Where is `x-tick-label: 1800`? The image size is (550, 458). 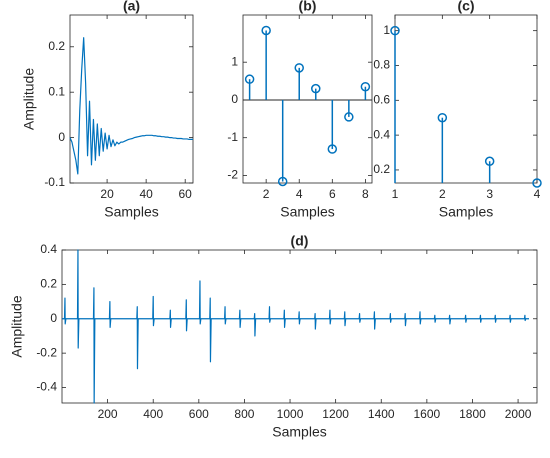
x-tick-label: 1800 is located at coordinates (472, 414).